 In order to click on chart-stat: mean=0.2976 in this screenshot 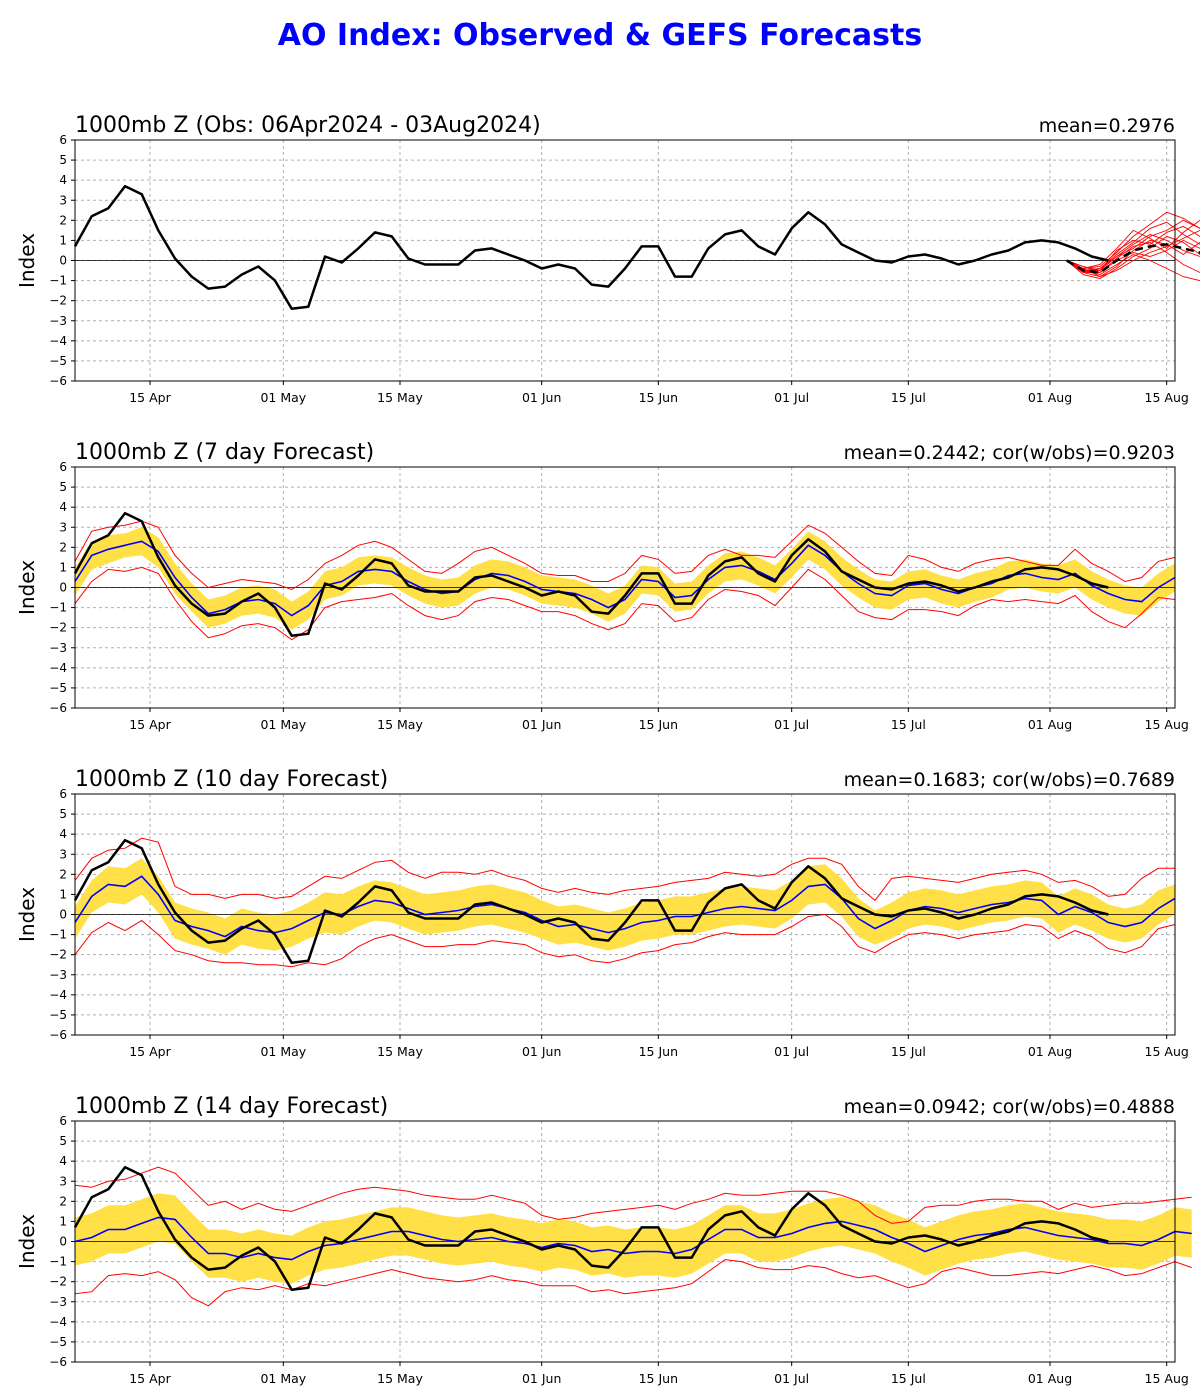, I will do `click(1107, 126)`.